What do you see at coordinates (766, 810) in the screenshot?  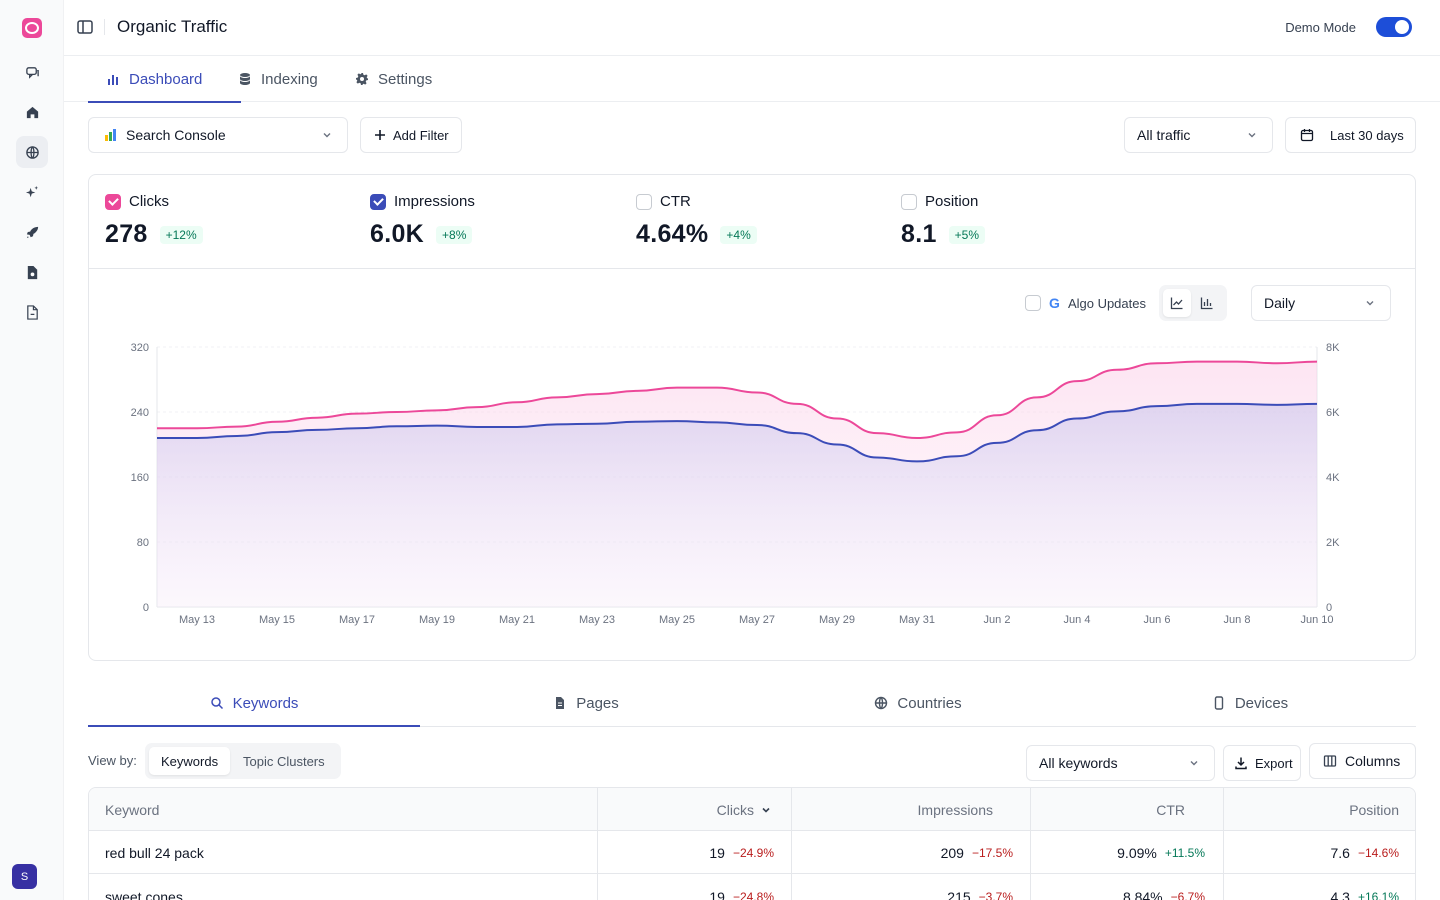 I see `sort-desc-icon` at bounding box center [766, 810].